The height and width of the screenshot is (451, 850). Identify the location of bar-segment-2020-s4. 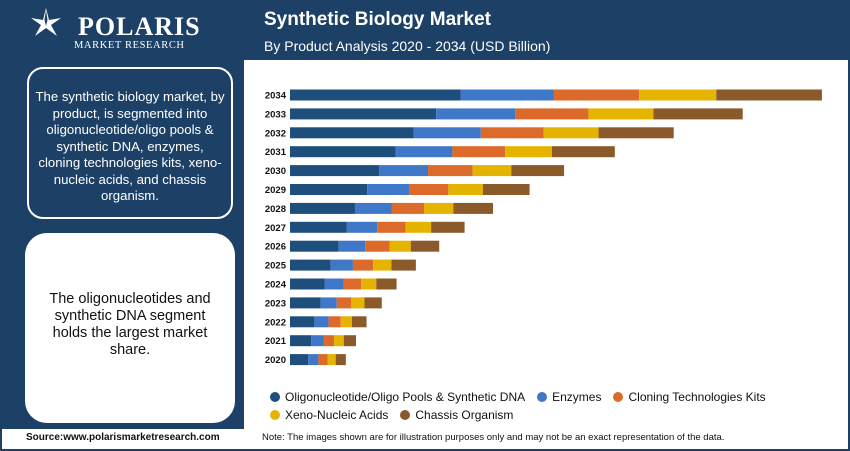
(340, 360).